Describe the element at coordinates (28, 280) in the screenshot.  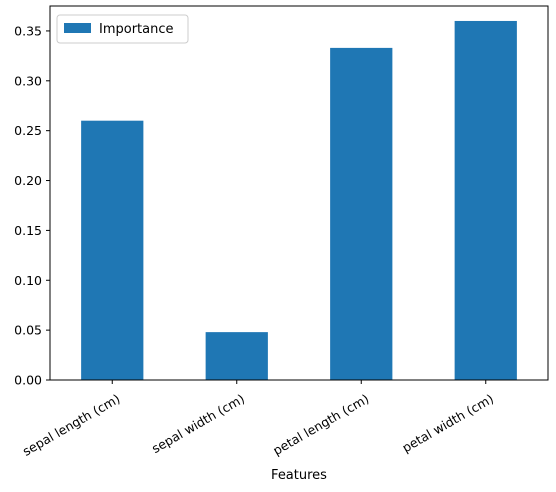
I see `y-tick-label-2: 0.10` at that location.